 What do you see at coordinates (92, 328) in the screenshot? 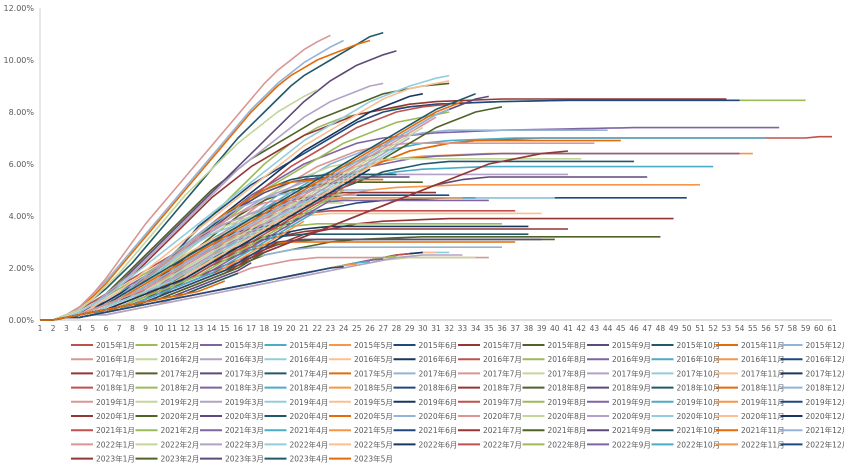
I see `x-tick-label: 5` at bounding box center [92, 328].